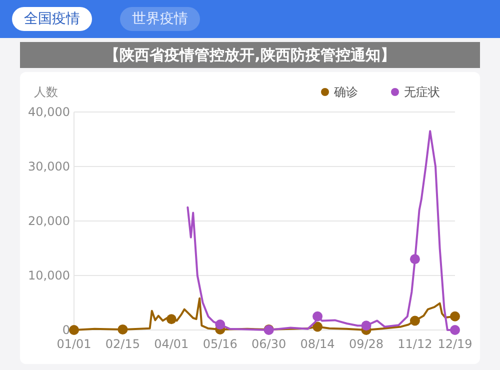 This screenshot has width=500, height=370. What do you see at coordinates (74, 344) in the screenshot?
I see `x-tick-label: 01/01` at bounding box center [74, 344].